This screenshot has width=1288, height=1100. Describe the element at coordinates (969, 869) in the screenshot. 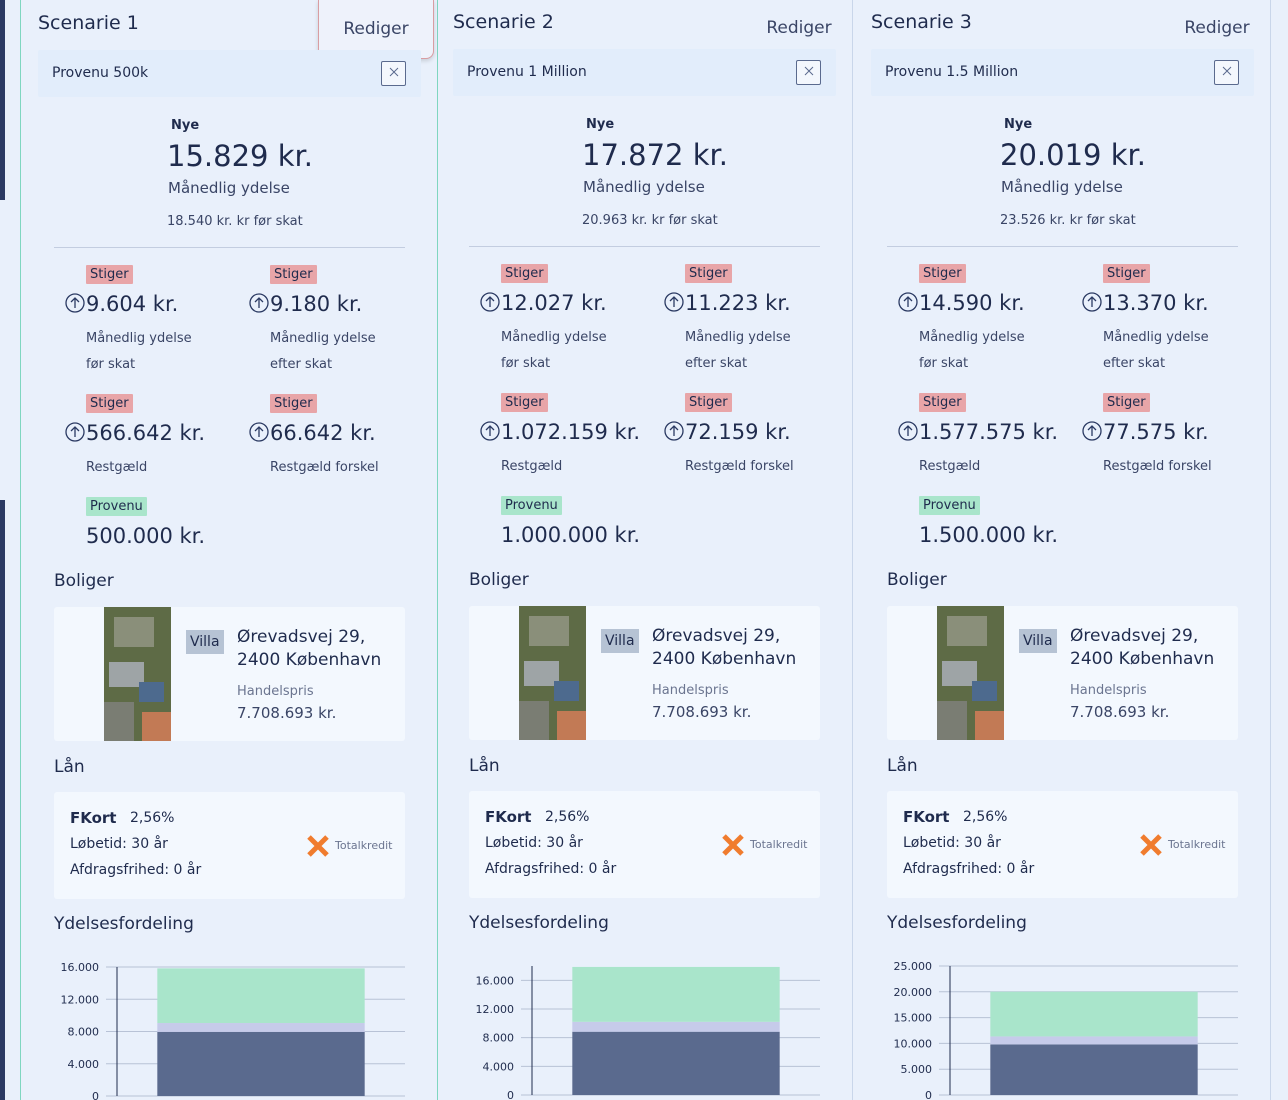

I see `loan-interest-only: Afdragsfrihed: 0 år` at that location.